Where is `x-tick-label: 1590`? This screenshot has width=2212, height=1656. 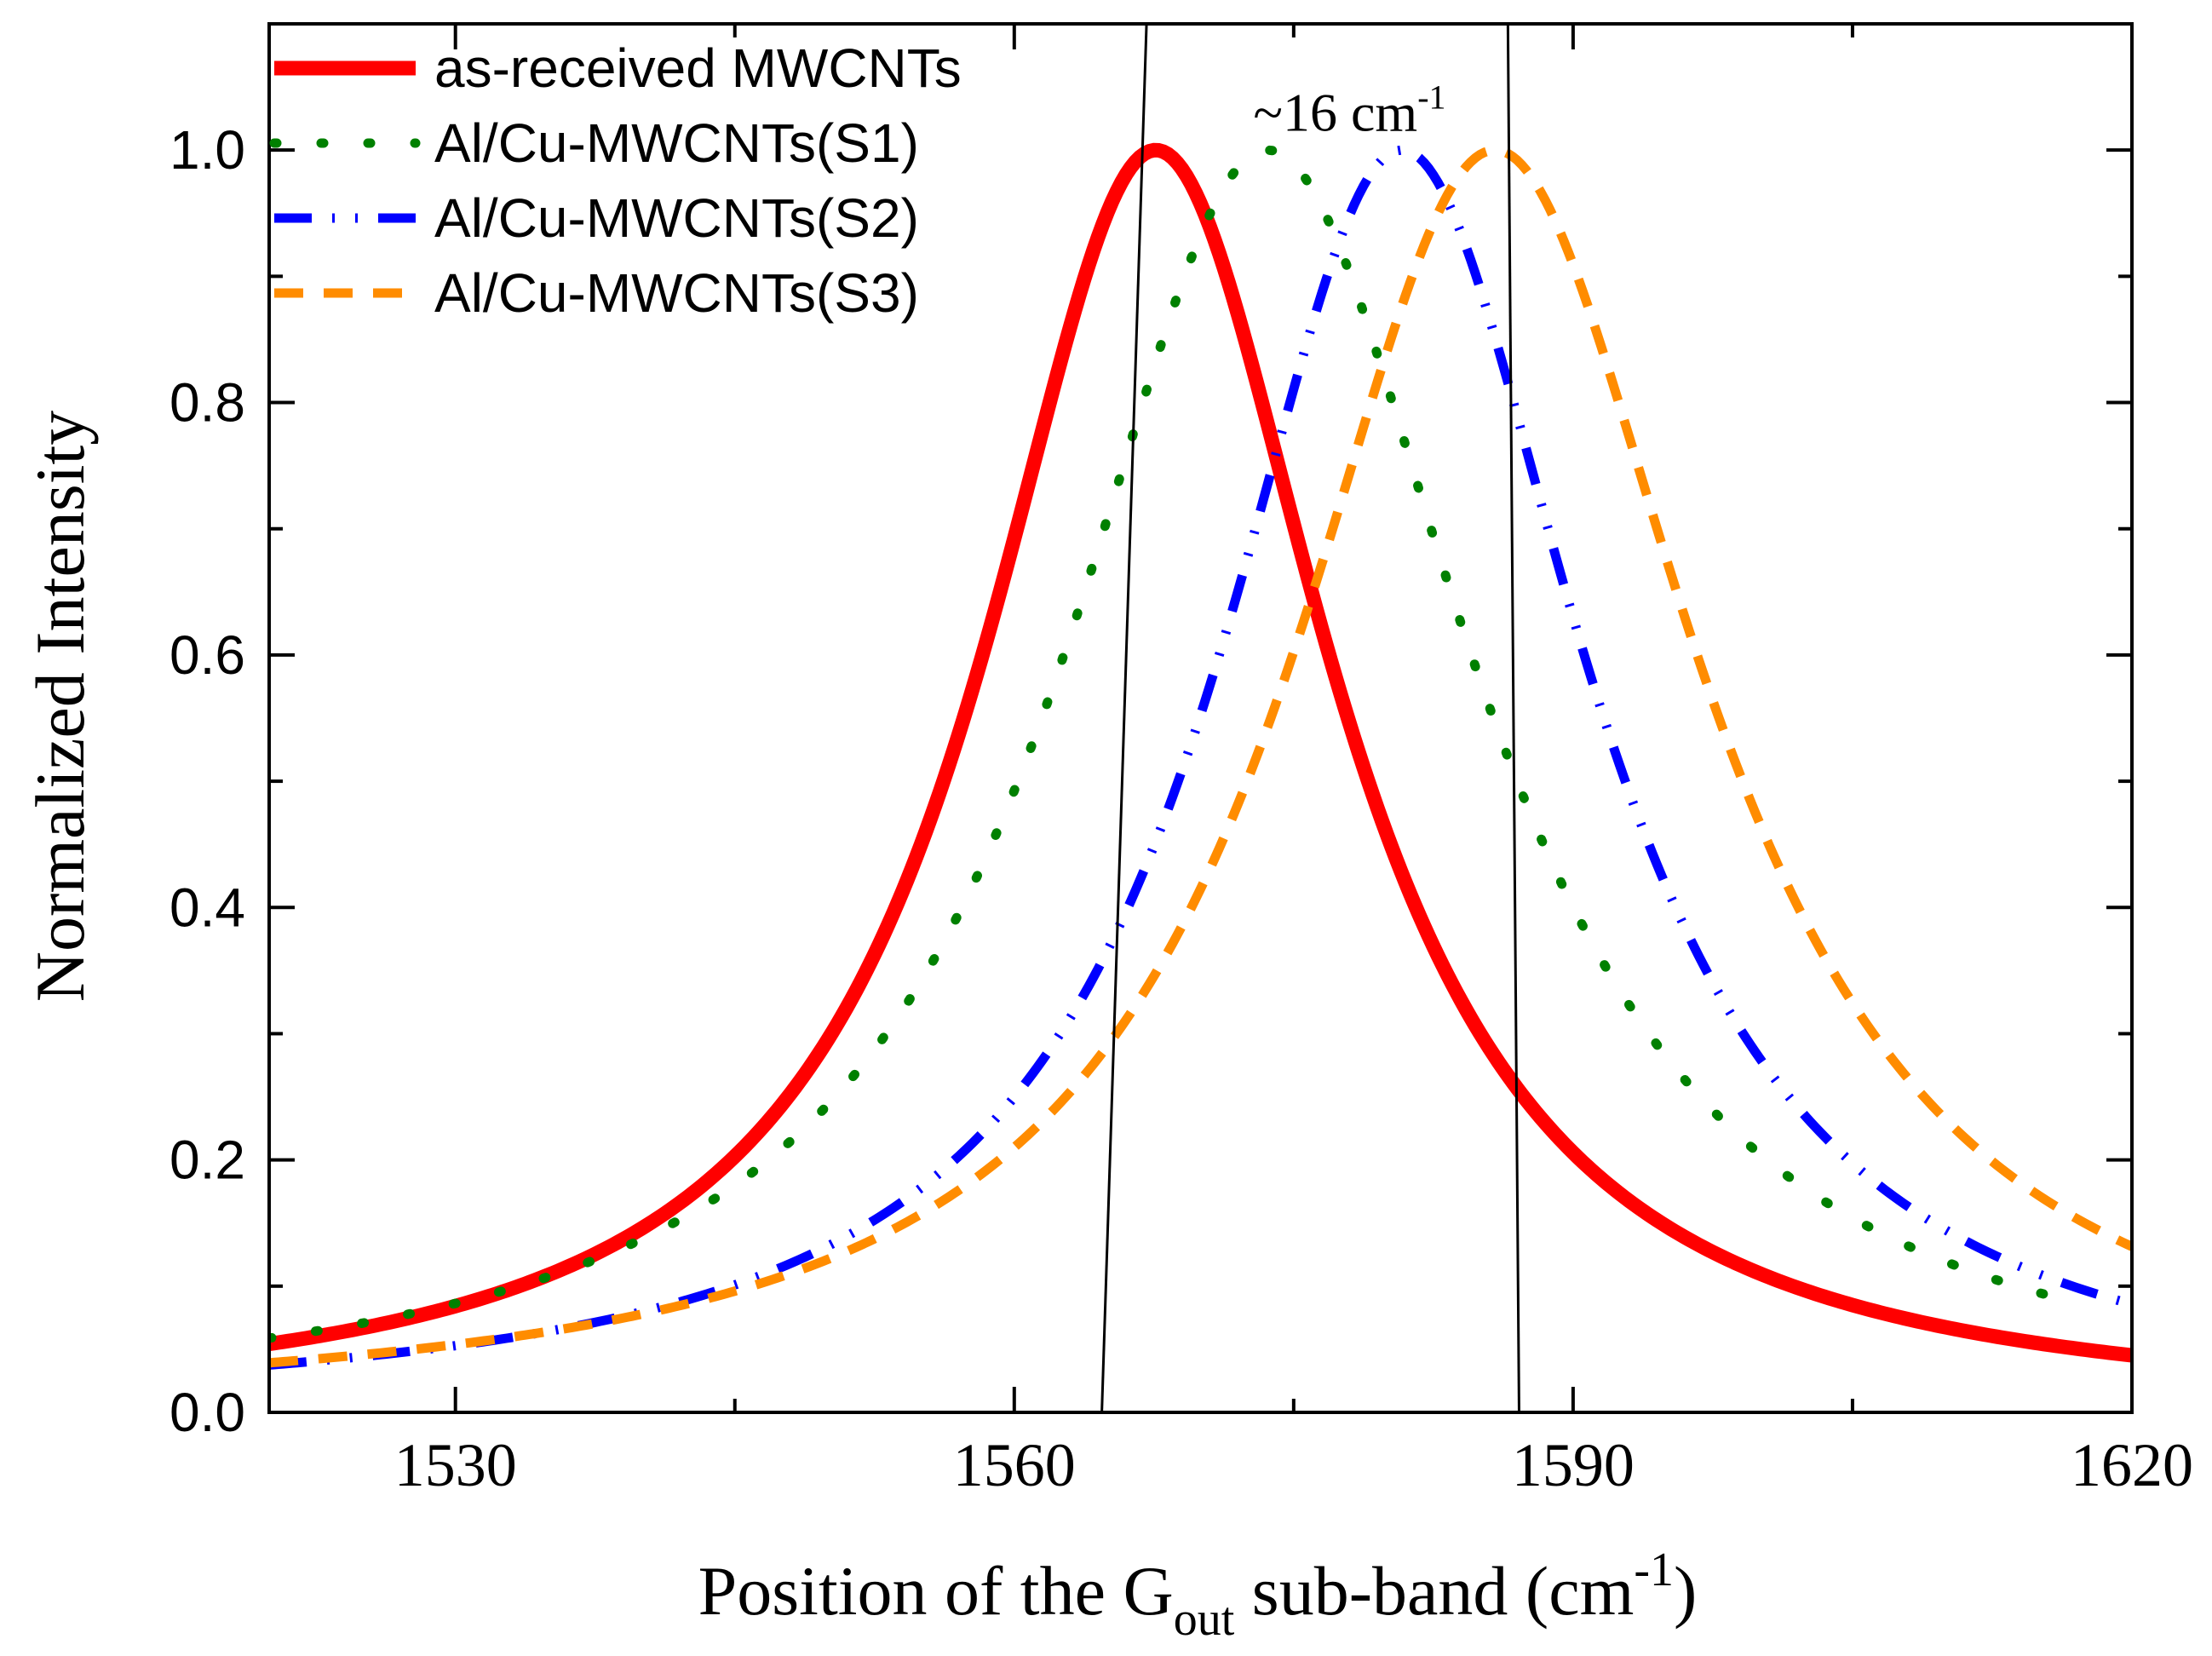 x-tick-label: 1590 is located at coordinates (1573, 1465).